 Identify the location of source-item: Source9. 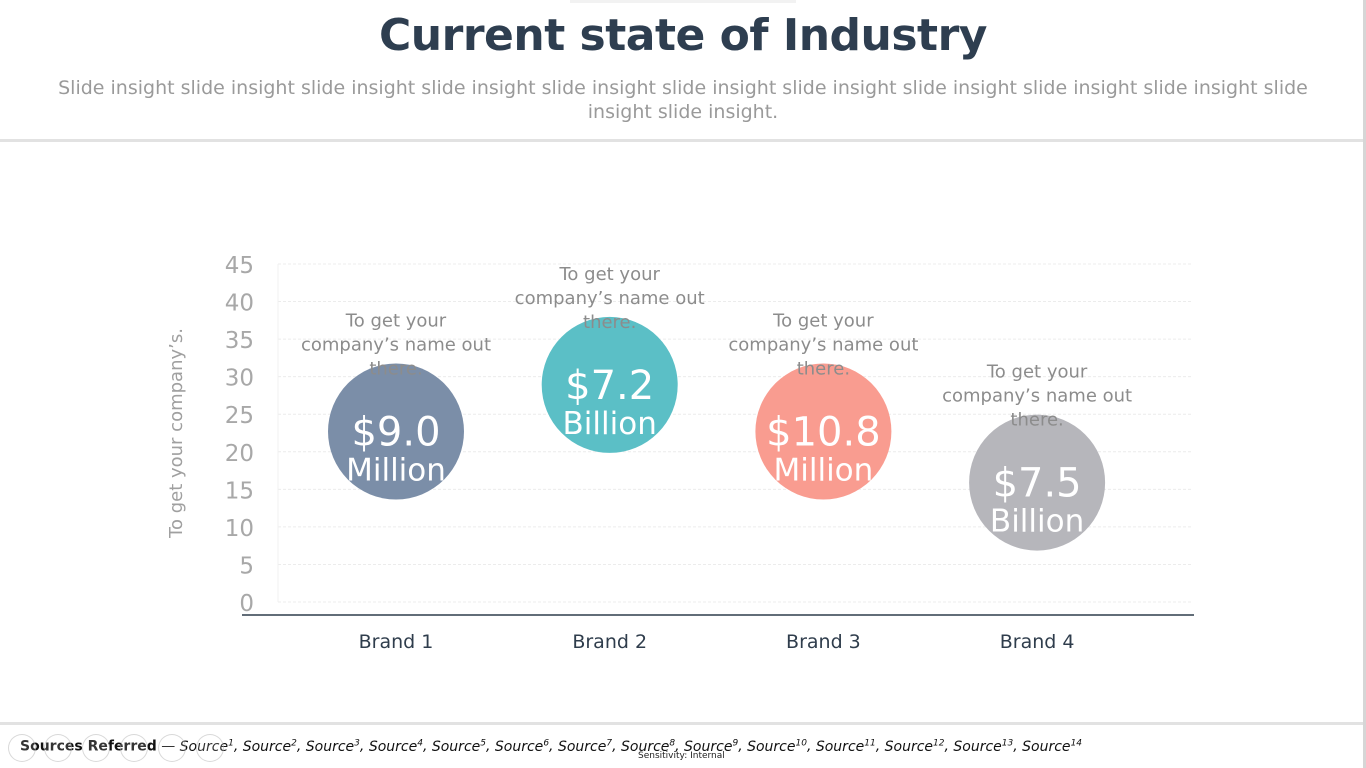
(711, 746).